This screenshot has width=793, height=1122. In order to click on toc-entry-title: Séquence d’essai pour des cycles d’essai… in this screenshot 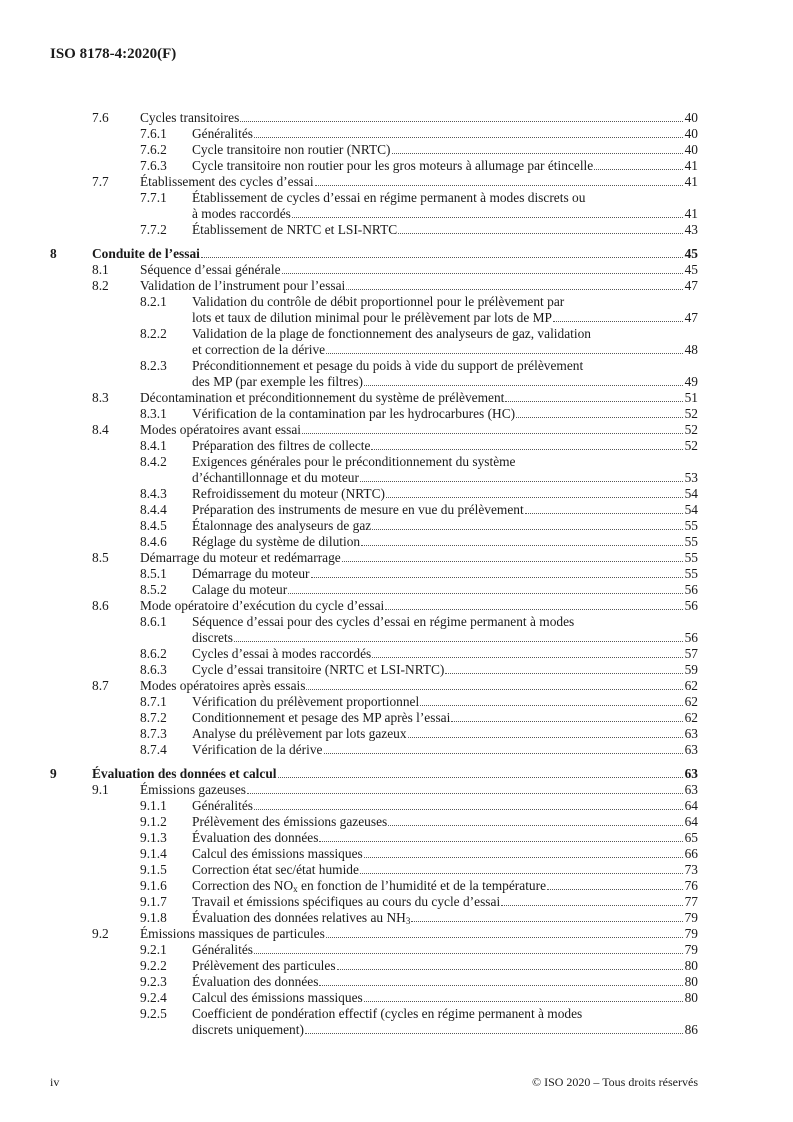, I will do `click(383, 621)`.